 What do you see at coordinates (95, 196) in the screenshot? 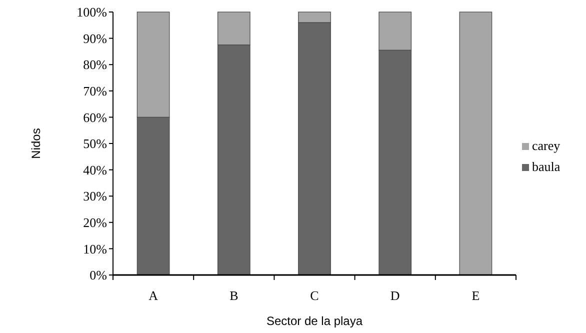
I see `y-tick-label: 30%` at bounding box center [95, 196].